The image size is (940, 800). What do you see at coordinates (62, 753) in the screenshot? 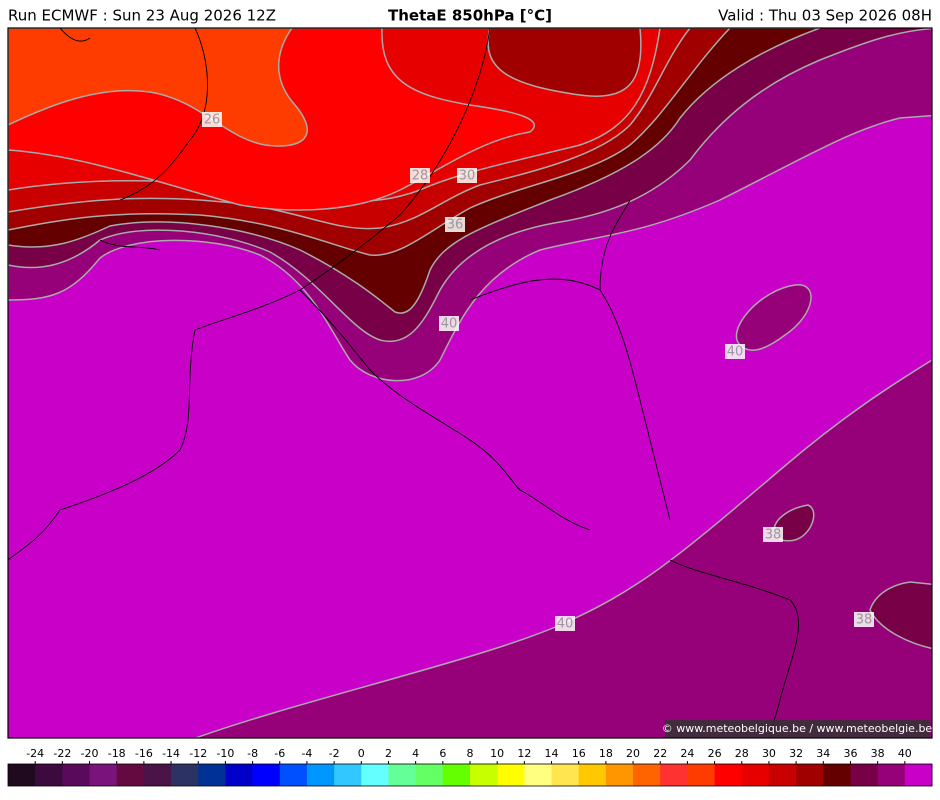
I see `colorbar-tick-label: -22` at bounding box center [62, 753].